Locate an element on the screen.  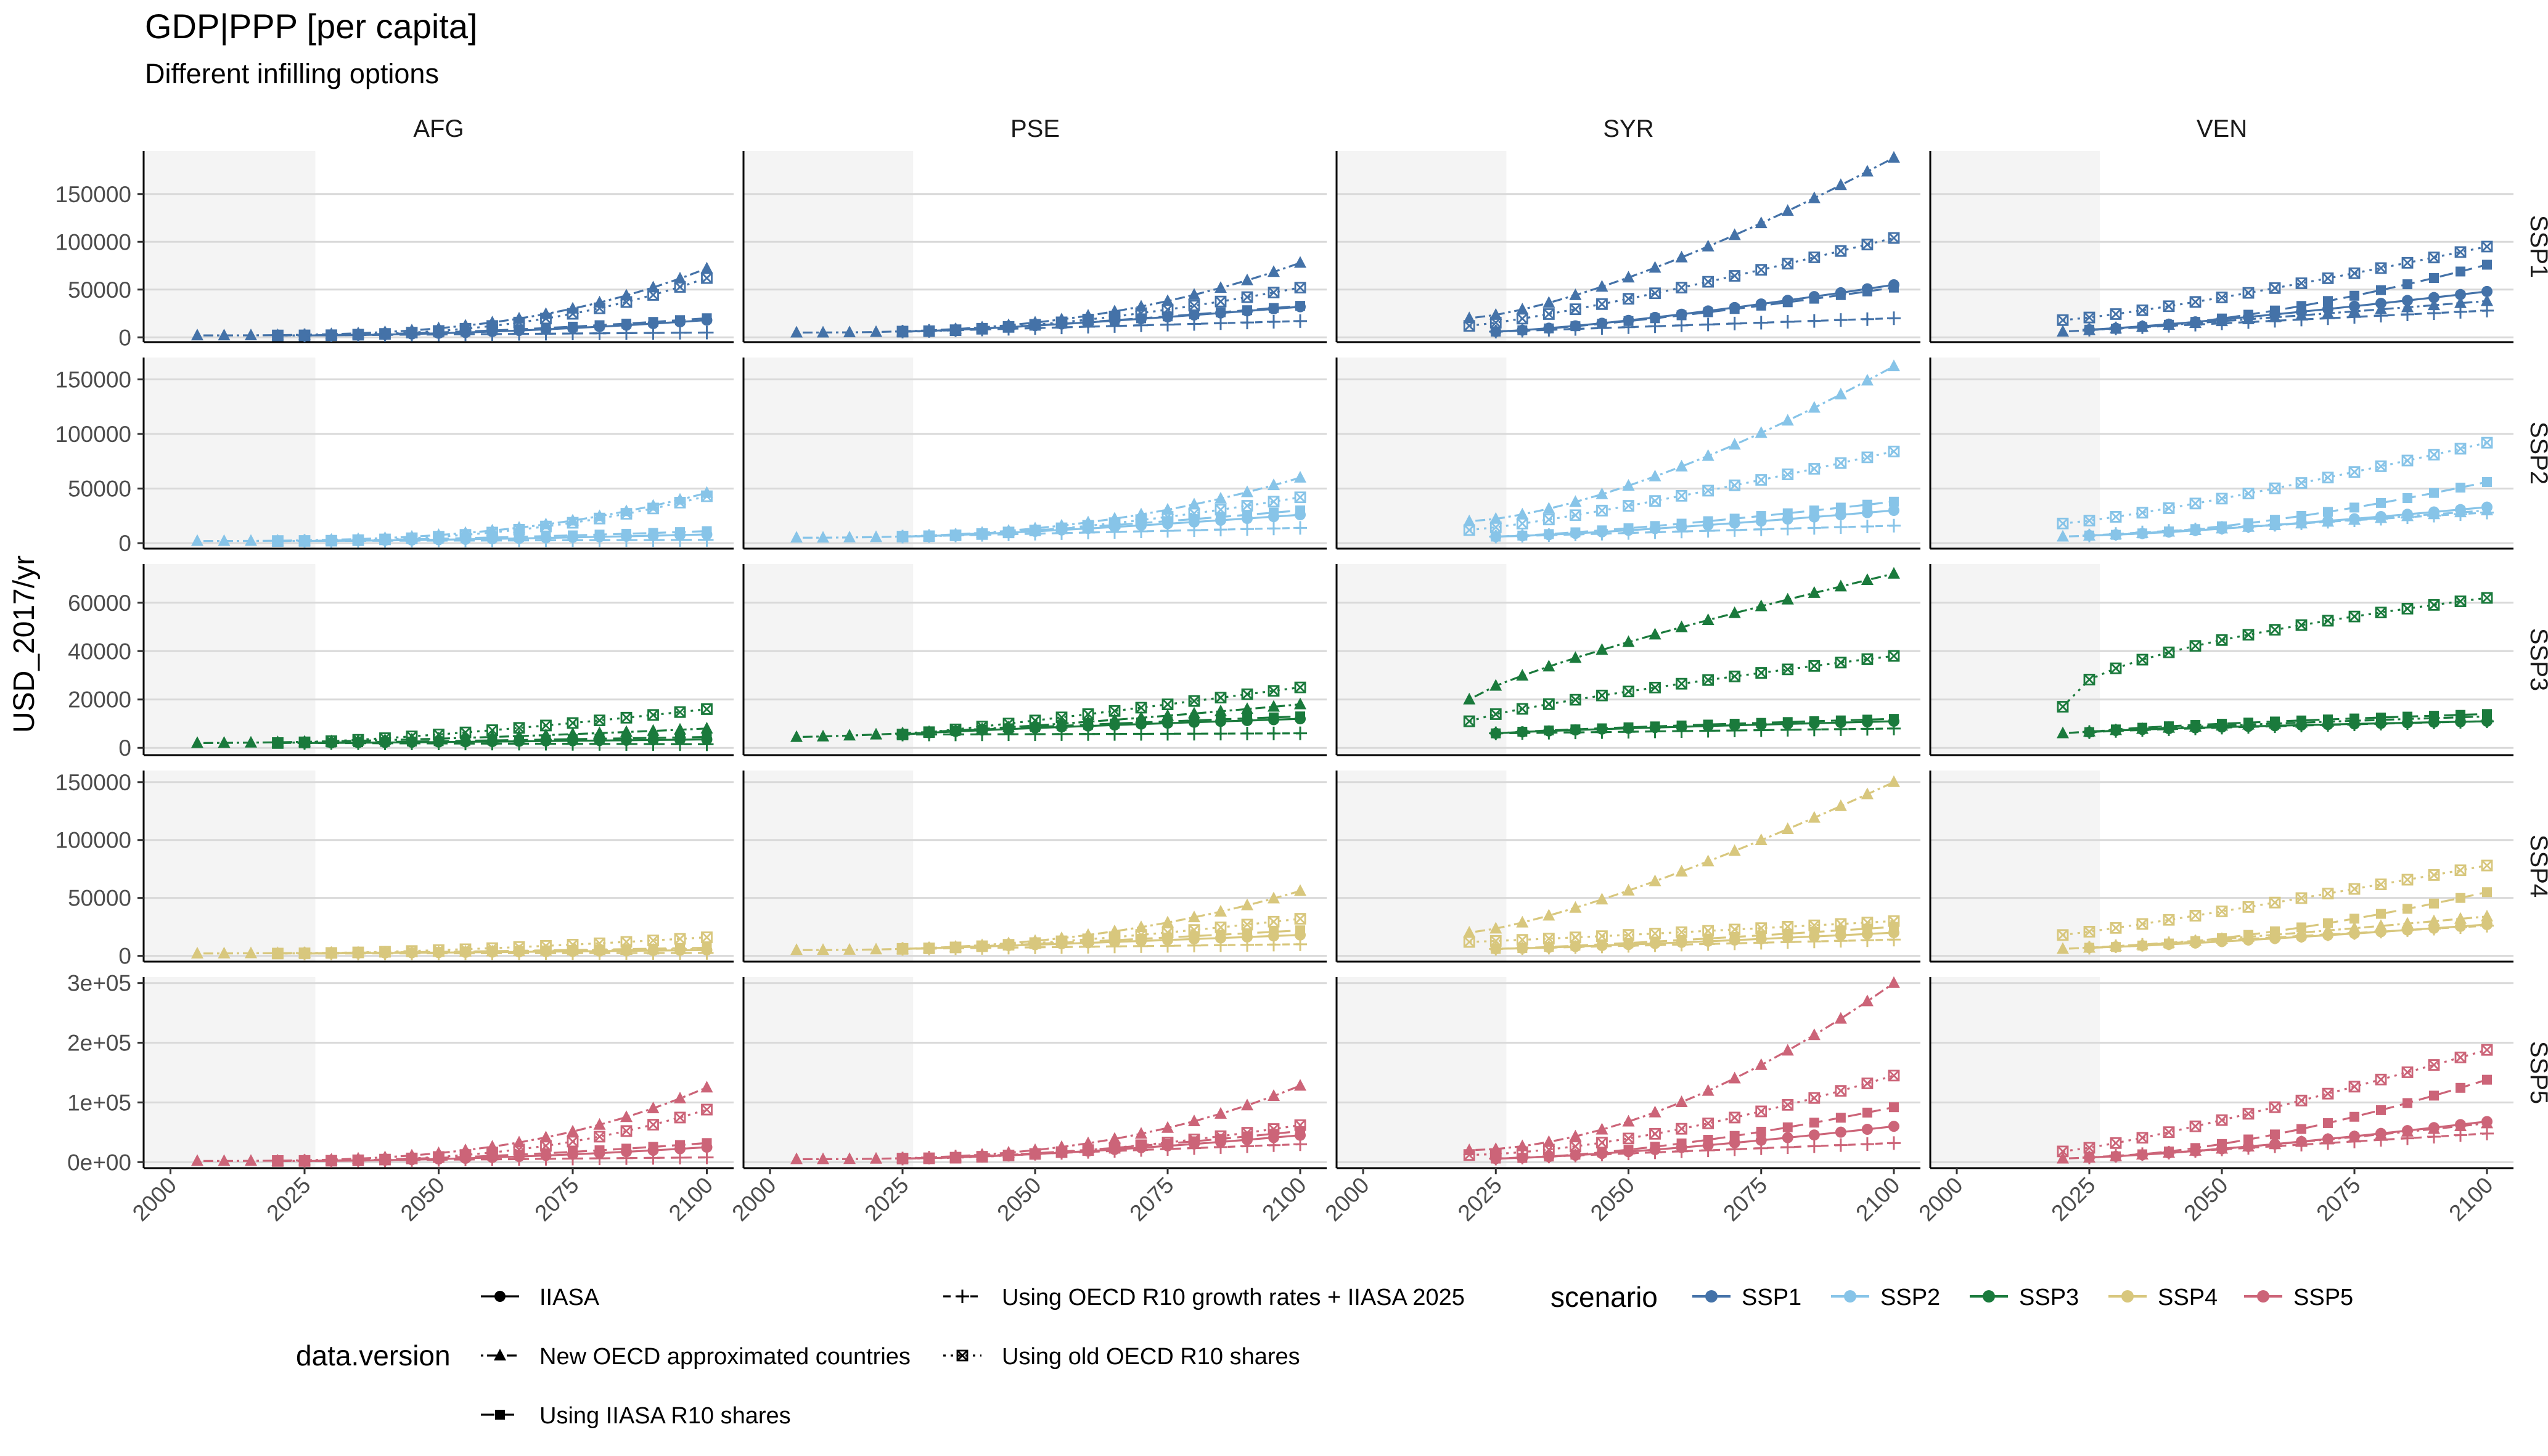
facet-label-syr: SYR is located at coordinates (1628, 128).